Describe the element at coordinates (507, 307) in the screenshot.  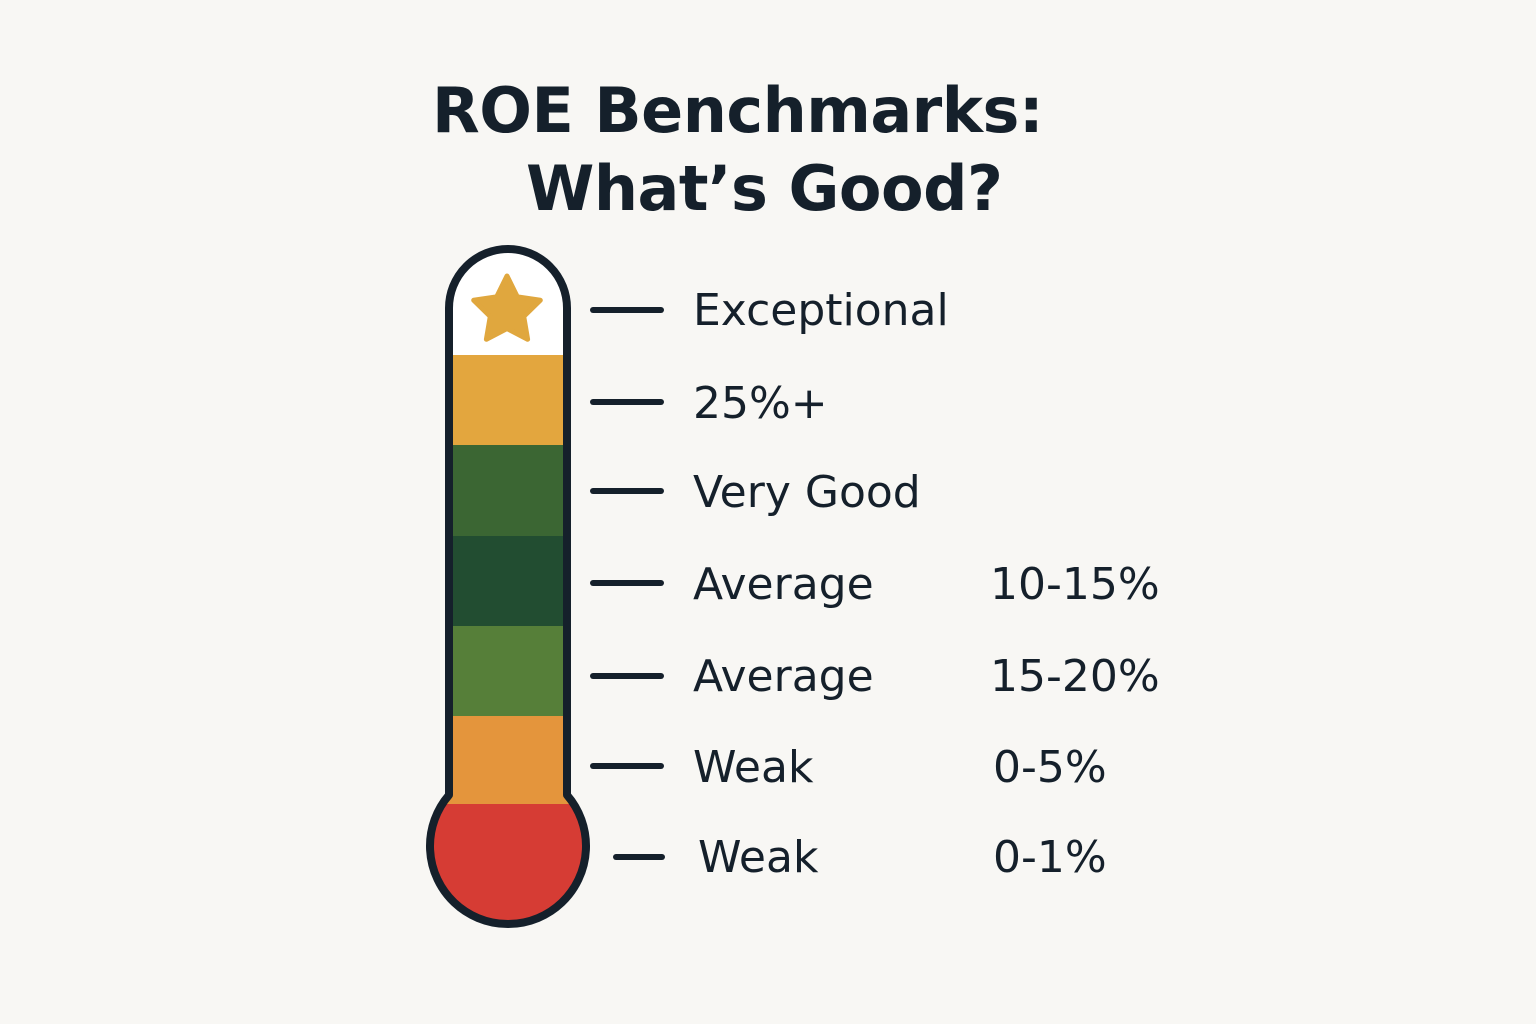
I see `star-icon` at that location.